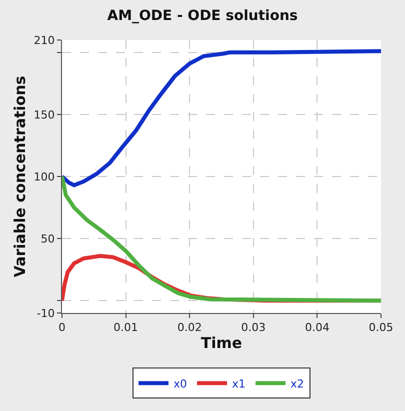  Describe the element at coordinates (62, 327) in the screenshot. I see `x-tick-label: 0` at that location.